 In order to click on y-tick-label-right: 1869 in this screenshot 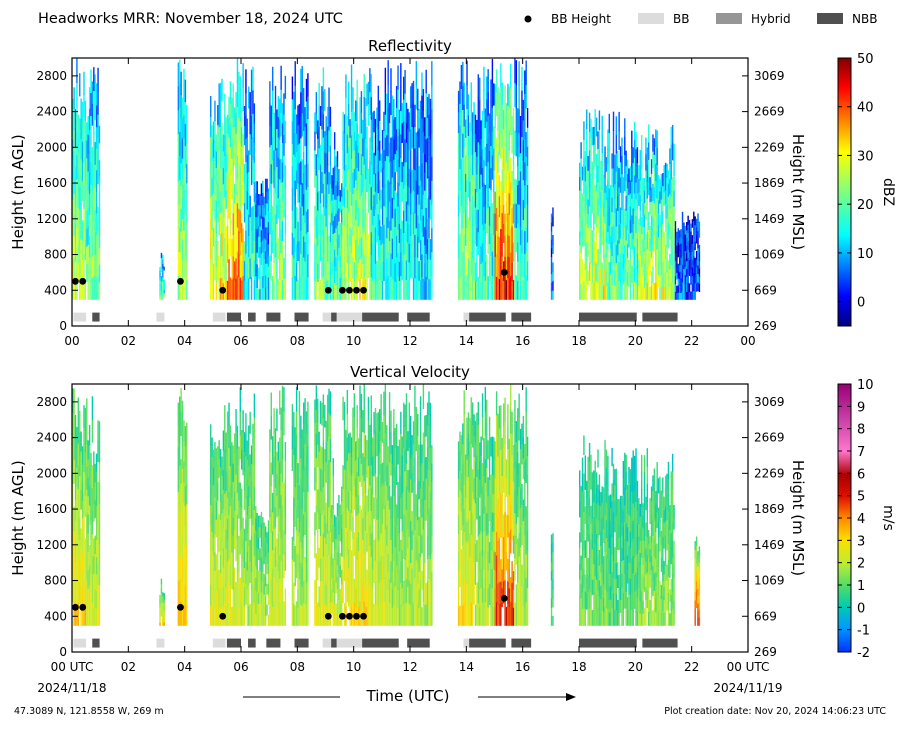, I will do `click(769, 183)`.